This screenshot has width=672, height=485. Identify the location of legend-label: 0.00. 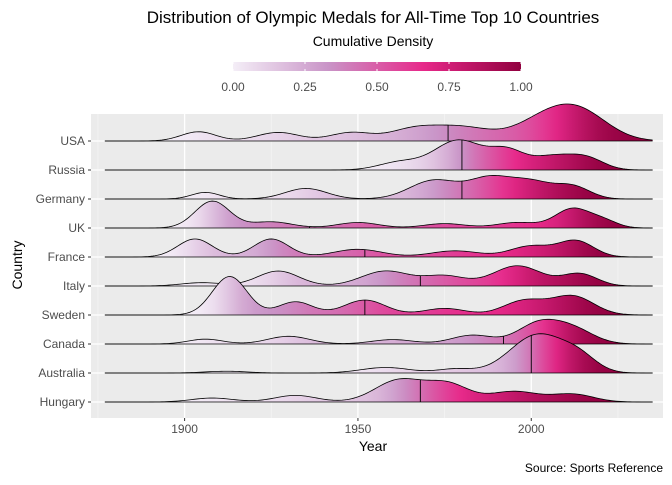
(233, 87).